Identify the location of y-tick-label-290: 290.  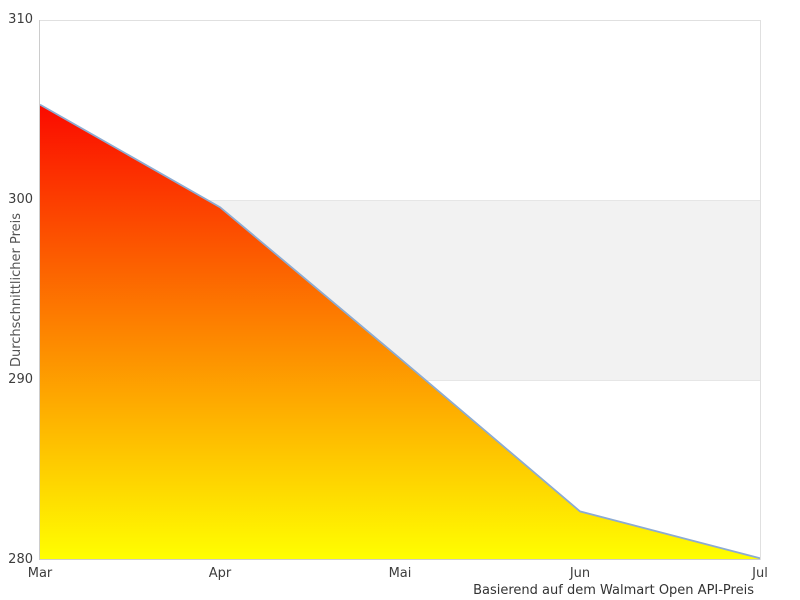
(20, 379).